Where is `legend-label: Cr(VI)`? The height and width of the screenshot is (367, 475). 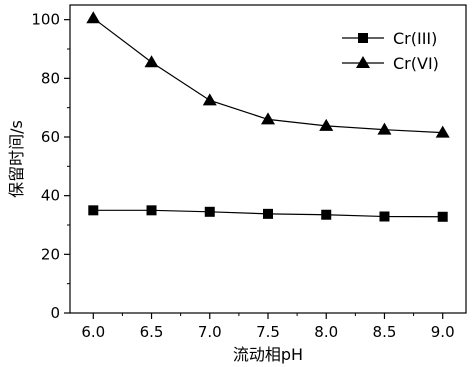
legend-label: Cr(VI) is located at coordinates (416, 63).